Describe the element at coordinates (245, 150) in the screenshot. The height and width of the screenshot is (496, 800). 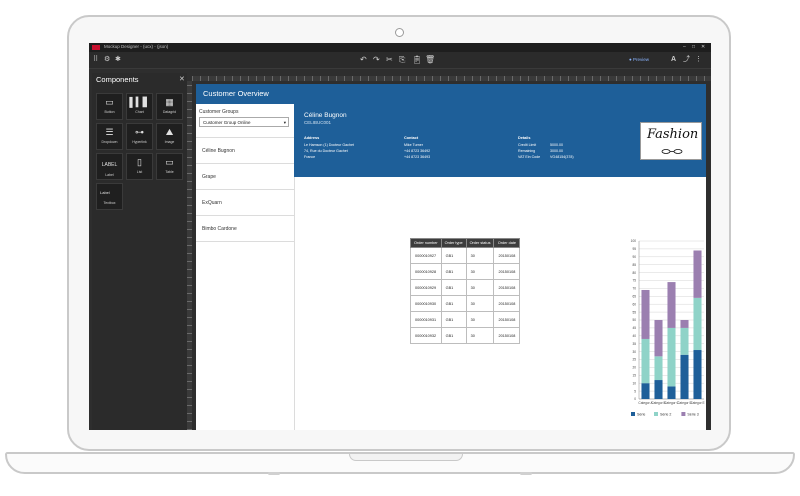
I see `nav-item-celine: Céline Bugnon` at that location.